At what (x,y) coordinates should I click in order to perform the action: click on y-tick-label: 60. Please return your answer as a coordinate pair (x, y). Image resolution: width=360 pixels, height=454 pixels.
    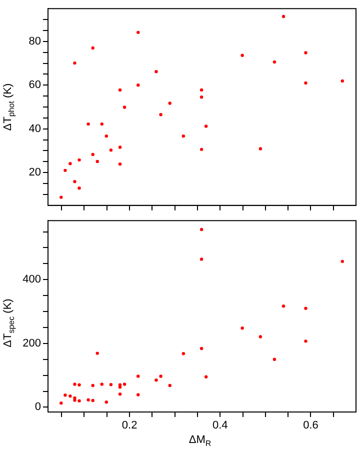
    Looking at the image, I should click on (34, 85).